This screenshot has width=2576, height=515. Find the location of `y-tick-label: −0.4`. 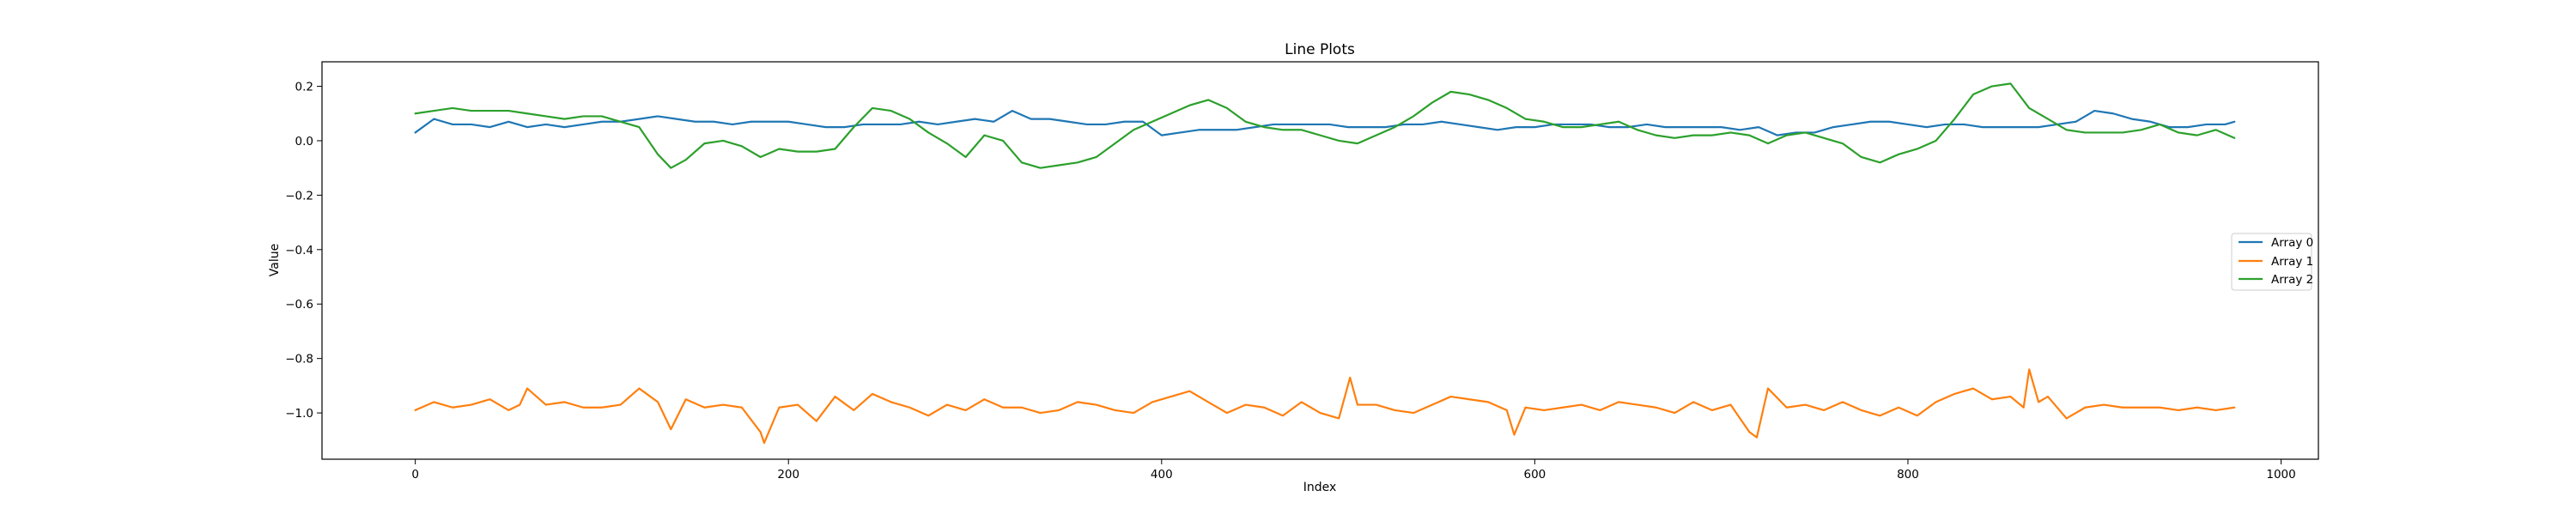

y-tick-label: −0.4 is located at coordinates (299, 251).